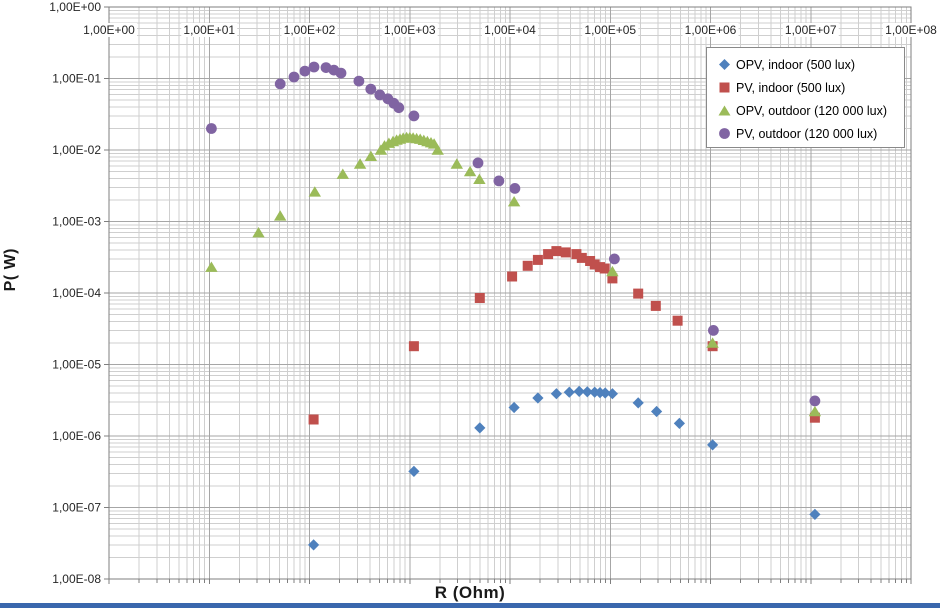 Image resolution: width=940 pixels, height=608 pixels. What do you see at coordinates (76, 508) in the screenshot?
I see `svg-text: 1,00E-07` at bounding box center [76, 508].